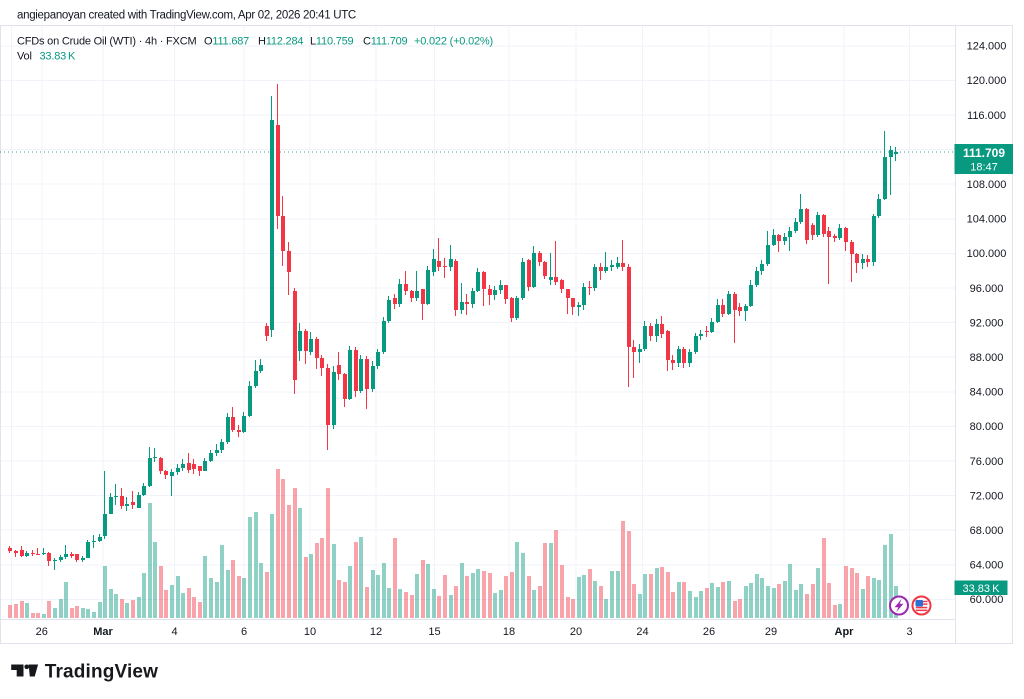  I want to click on svg-text: 15, so click(434, 632).